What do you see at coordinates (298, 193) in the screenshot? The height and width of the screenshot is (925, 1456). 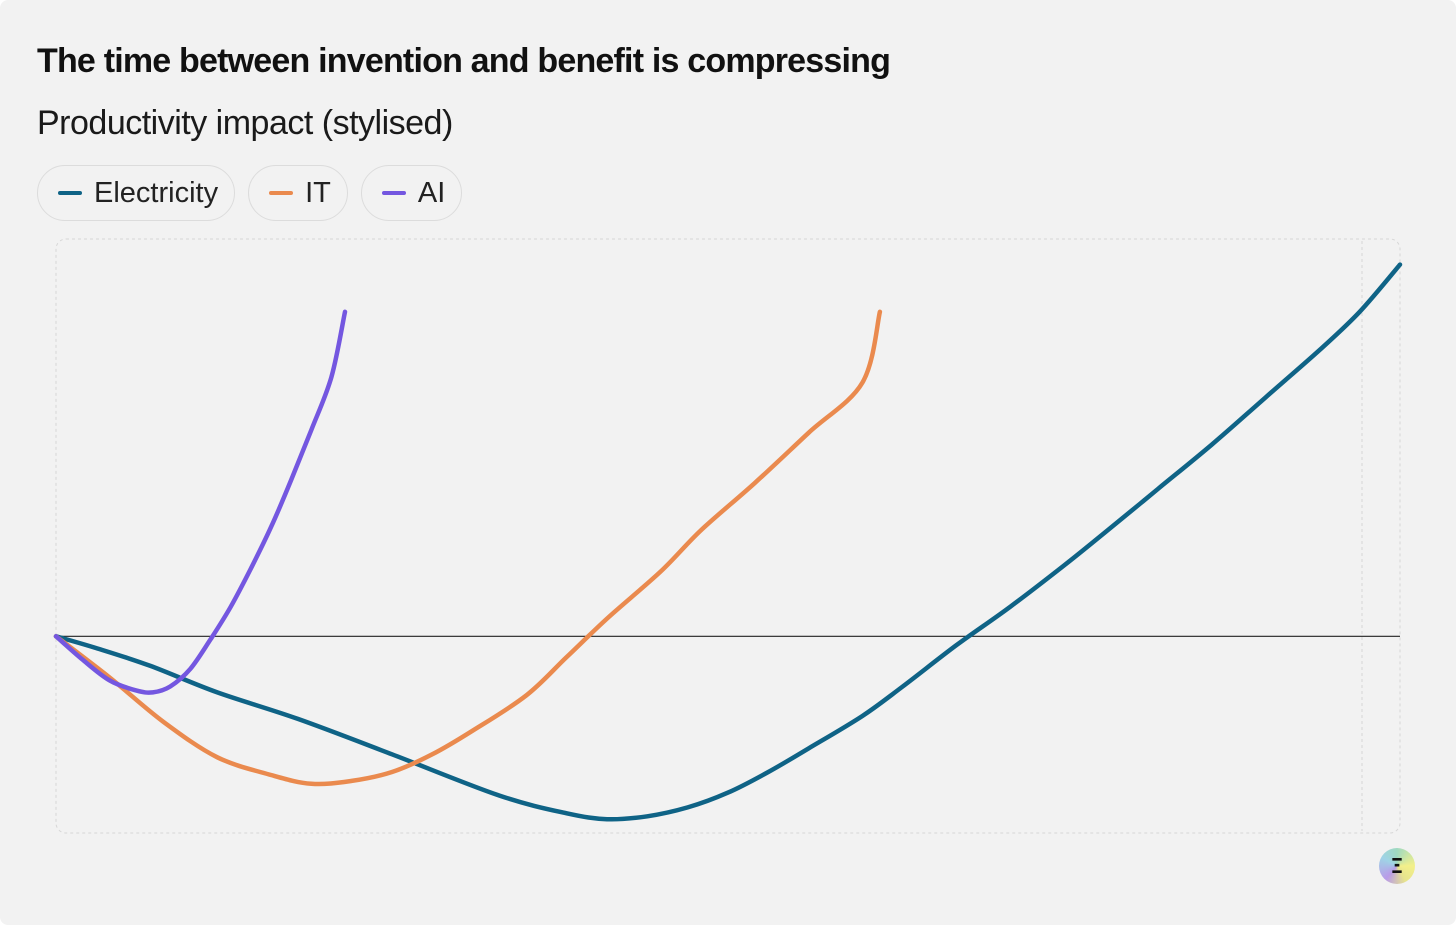 I see `legend-item-it: IT` at bounding box center [298, 193].